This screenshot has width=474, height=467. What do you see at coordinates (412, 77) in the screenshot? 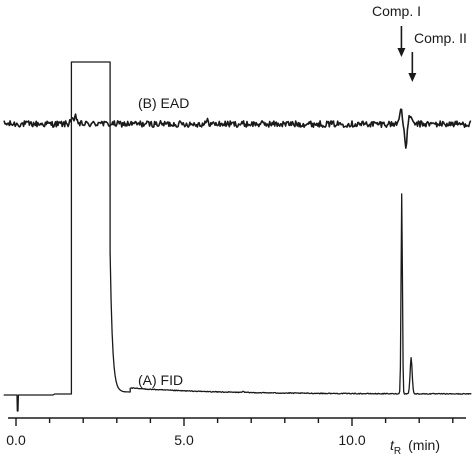
I see `comp-ii-arrow-head` at bounding box center [412, 77].